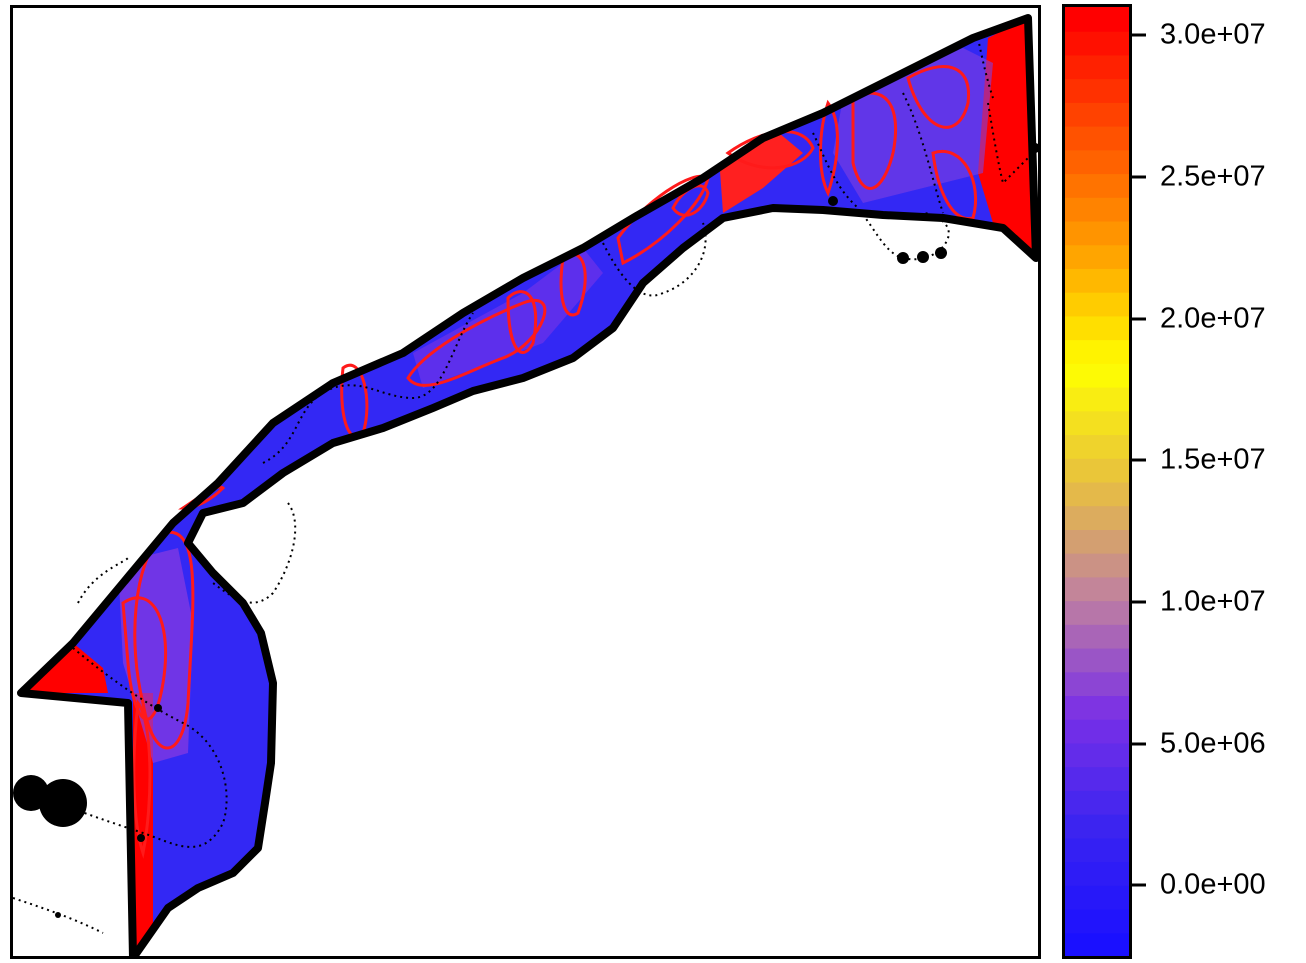 The image size is (1306, 963). I want to click on colorbar-tick-label: 1.0e+07, so click(1213, 601).